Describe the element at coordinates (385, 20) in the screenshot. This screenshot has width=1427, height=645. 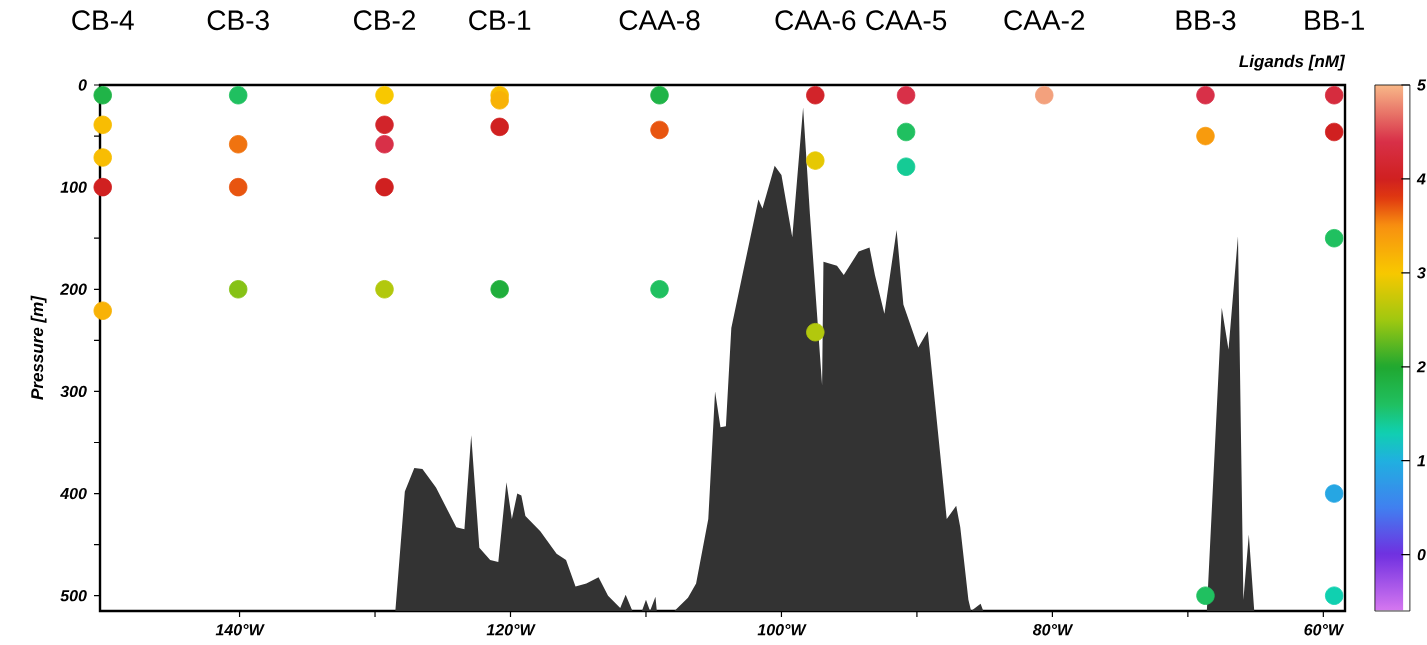
I see `annotation: CB-2` at that location.